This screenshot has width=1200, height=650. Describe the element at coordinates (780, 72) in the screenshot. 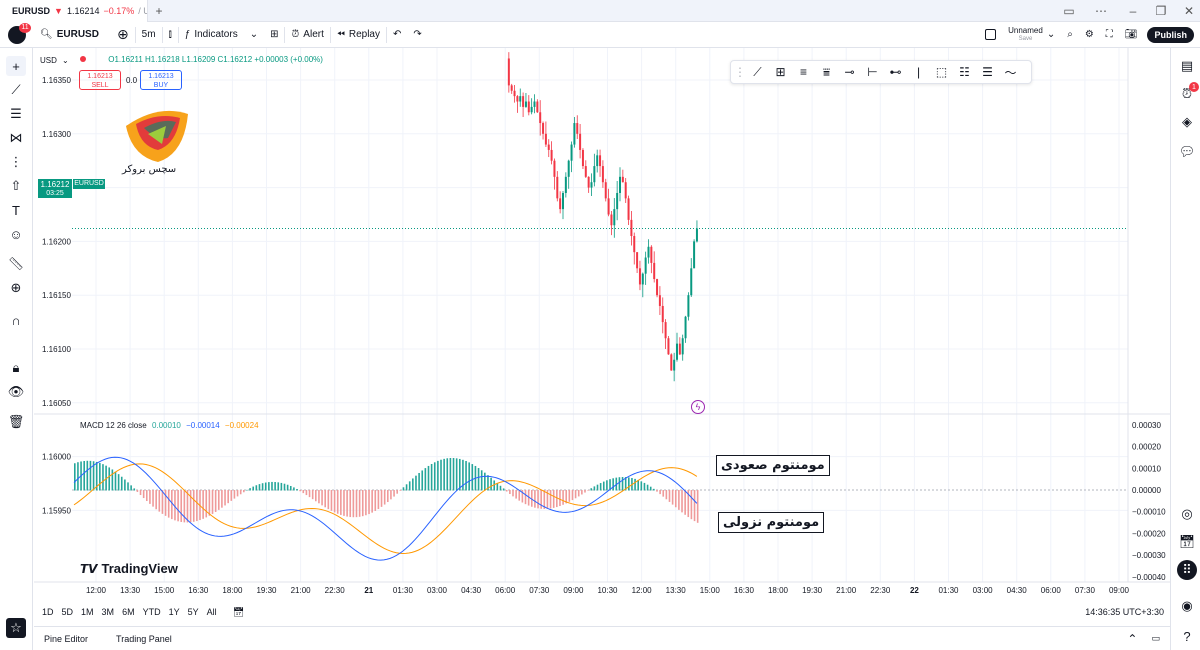

I see `grid-tool-icon: ⊞` at that location.